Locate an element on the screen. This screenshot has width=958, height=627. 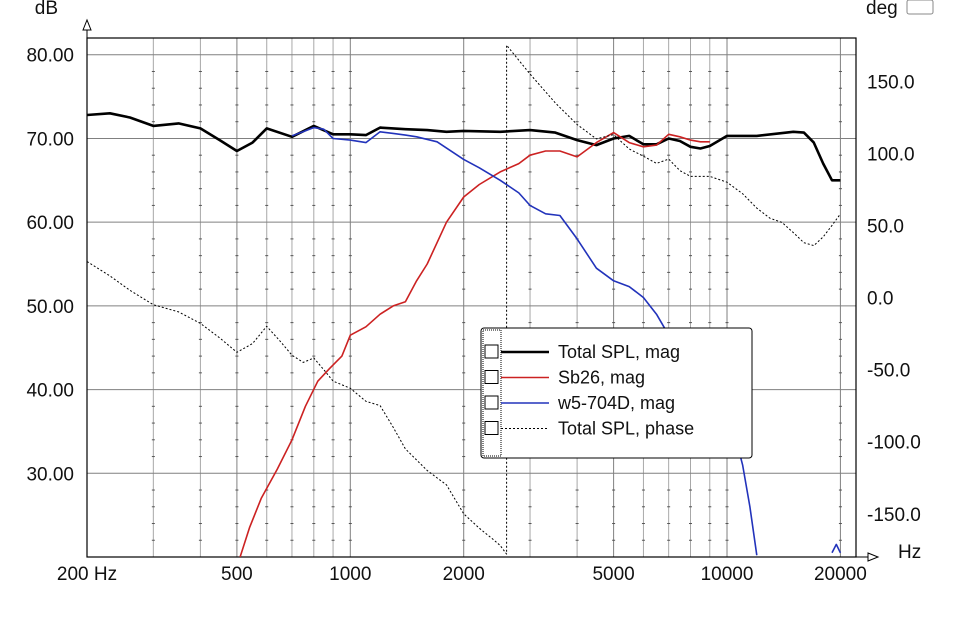
x-tick-label: 500 is located at coordinates (237, 574).